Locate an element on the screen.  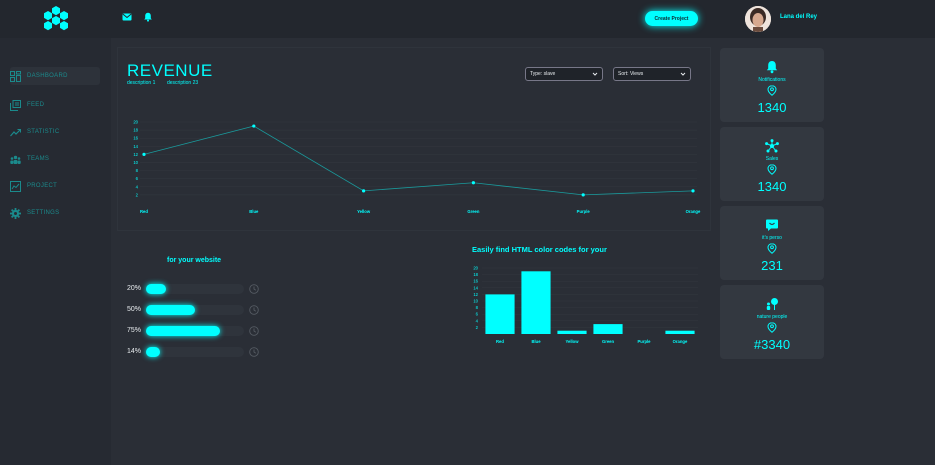
sidebar-item-label: SETTINGS is located at coordinates (43, 213).